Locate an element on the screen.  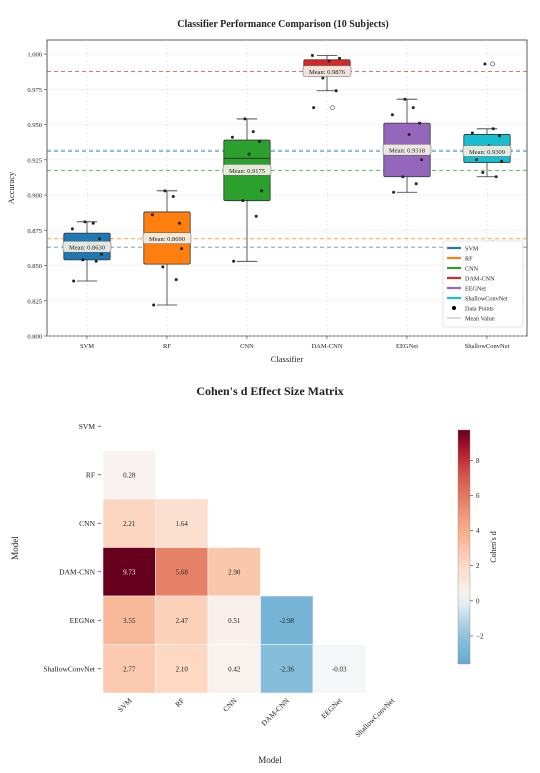
box-rf: Mean: 0.8690 is located at coordinates (167, 248).